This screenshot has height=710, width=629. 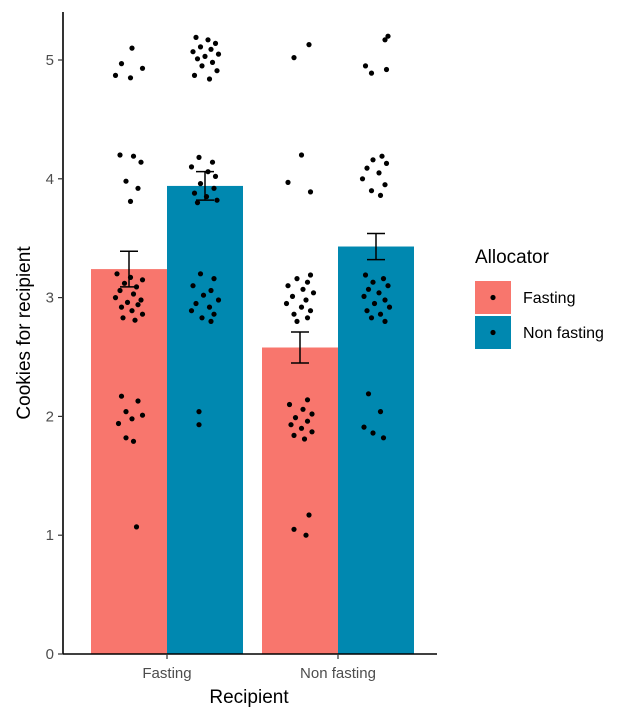 What do you see at coordinates (376, 246) in the screenshot?
I see `error-bar-non-fasting-non-fasting` at bounding box center [376, 246].